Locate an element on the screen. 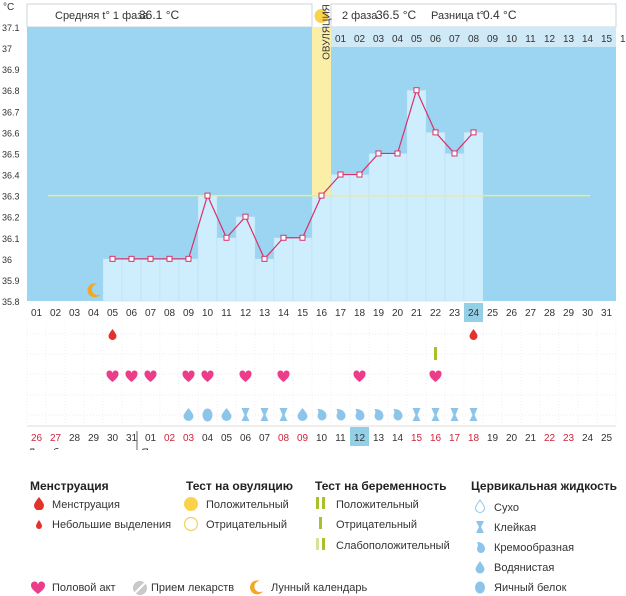 This screenshot has height=596, width=626. calendar-date-label: 28 is located at coordinates (75, 438).